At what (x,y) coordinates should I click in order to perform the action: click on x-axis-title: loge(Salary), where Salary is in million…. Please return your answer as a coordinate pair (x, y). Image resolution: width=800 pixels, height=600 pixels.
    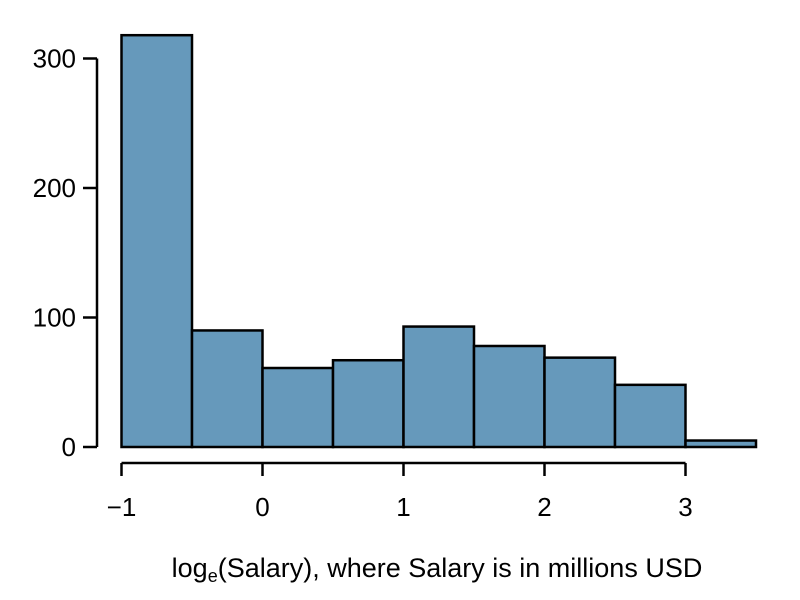
    Looking at the image, I should click on (437, 569).